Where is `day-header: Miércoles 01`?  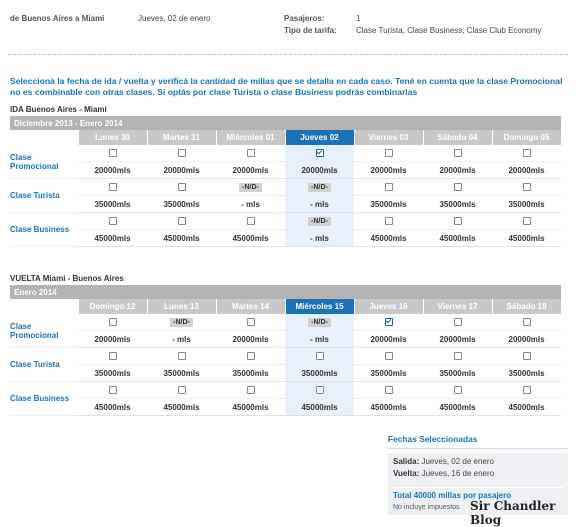
day-header: Miércoles 01 is located at coordinates (251, 137).